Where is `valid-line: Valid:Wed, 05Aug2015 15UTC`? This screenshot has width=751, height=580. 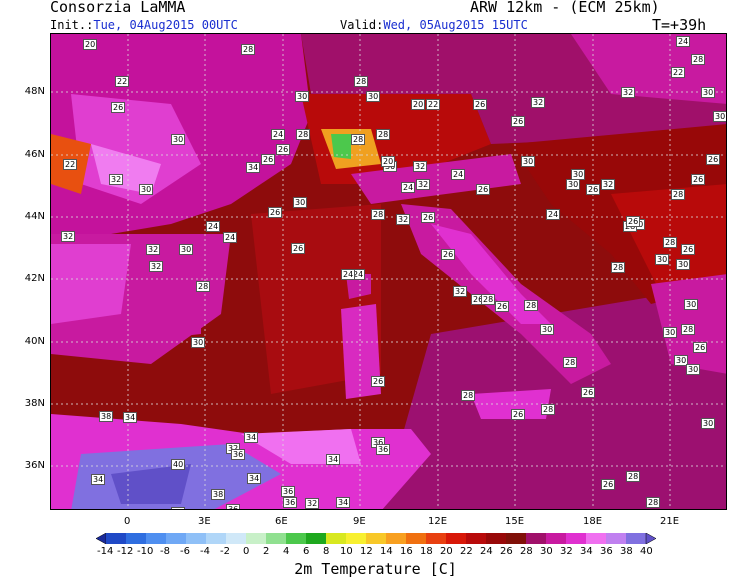
valid-line: Valid:Wed, 05Aug2015 15UTC is located at coordinates (434, 25).